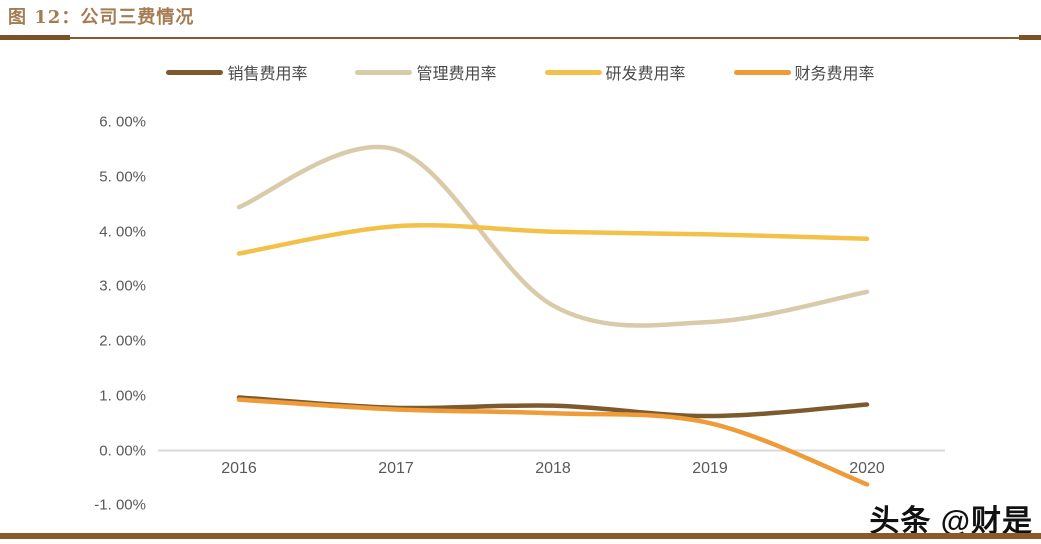 Image resolution: width=1041 pixels, height=544 pixels. Describe the element at coordinates (122, 341) in the screenshot. I see `y-axis-tick-label: 2. 00%` at that location.